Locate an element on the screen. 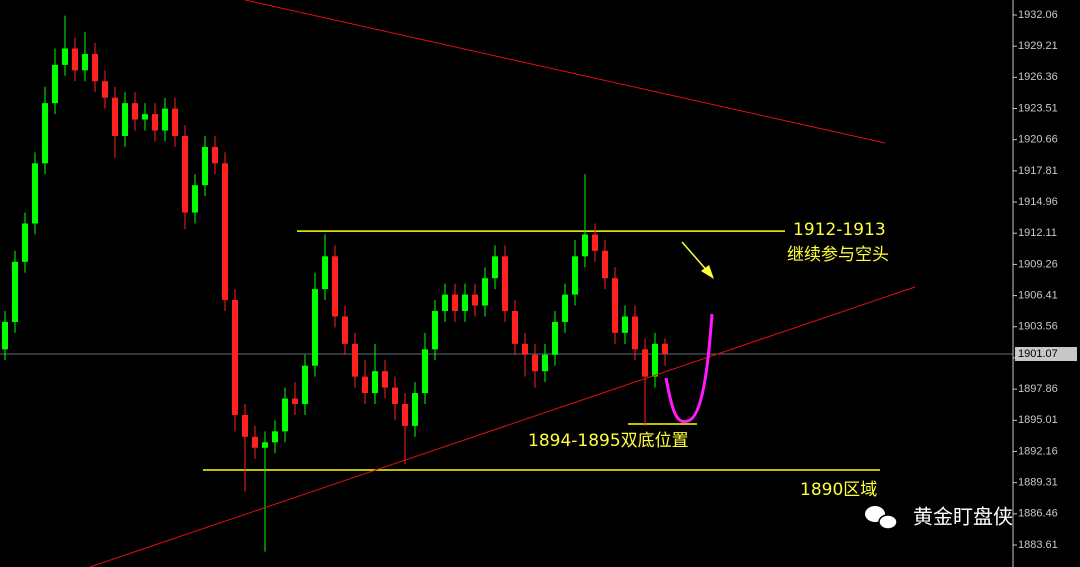  annotation: 继续参与空头 is located at coordinates (838, 255).